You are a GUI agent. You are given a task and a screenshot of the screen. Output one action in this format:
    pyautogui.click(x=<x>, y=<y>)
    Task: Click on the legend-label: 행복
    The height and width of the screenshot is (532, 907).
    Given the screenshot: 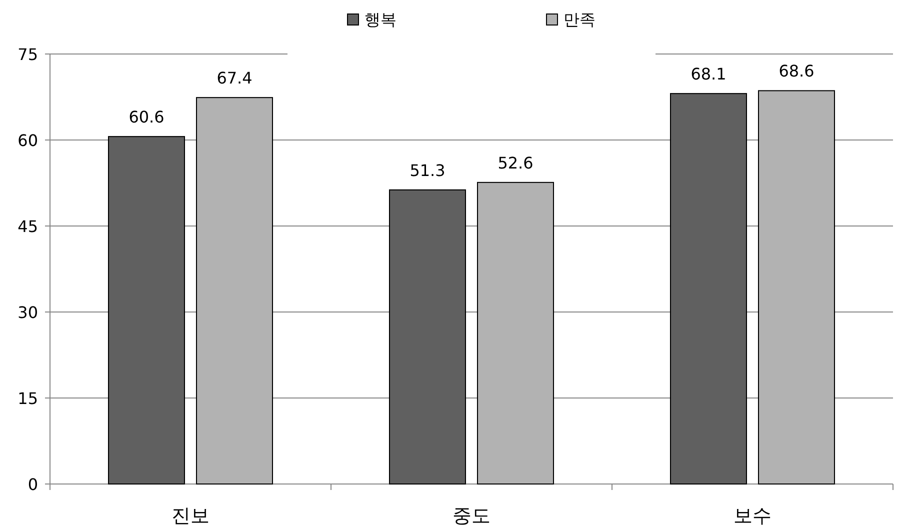 What is the action you would take?
    pyautogui.click(x=380, y=19)
    